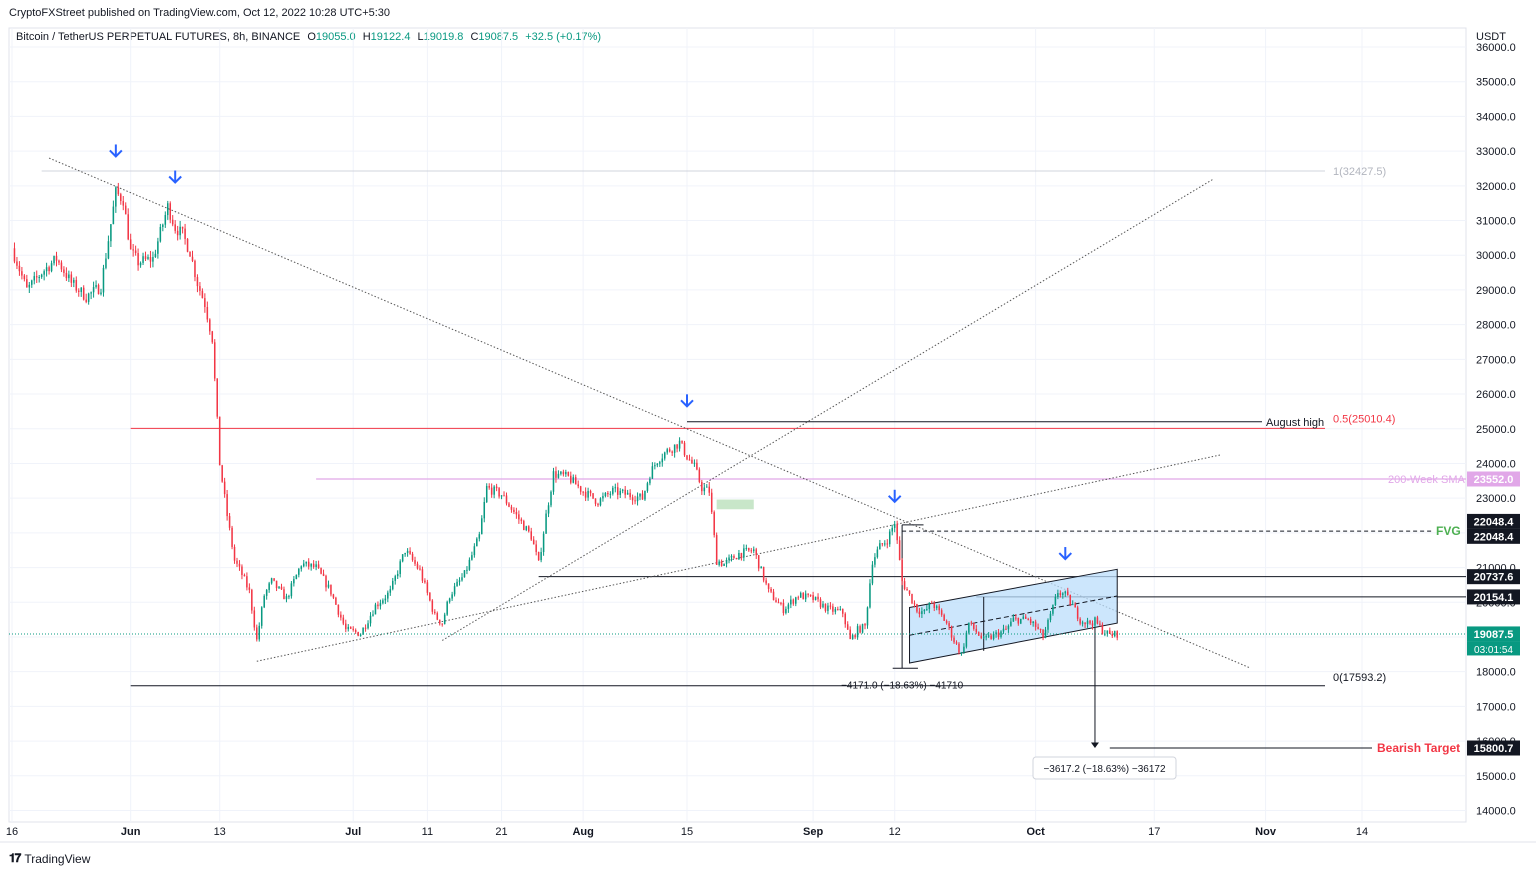 This screenshot has width=1536, height=874. Describe the element at coordinates (1493, 521) in the screenshot. I see `price-tag: 22048.4` at that location.